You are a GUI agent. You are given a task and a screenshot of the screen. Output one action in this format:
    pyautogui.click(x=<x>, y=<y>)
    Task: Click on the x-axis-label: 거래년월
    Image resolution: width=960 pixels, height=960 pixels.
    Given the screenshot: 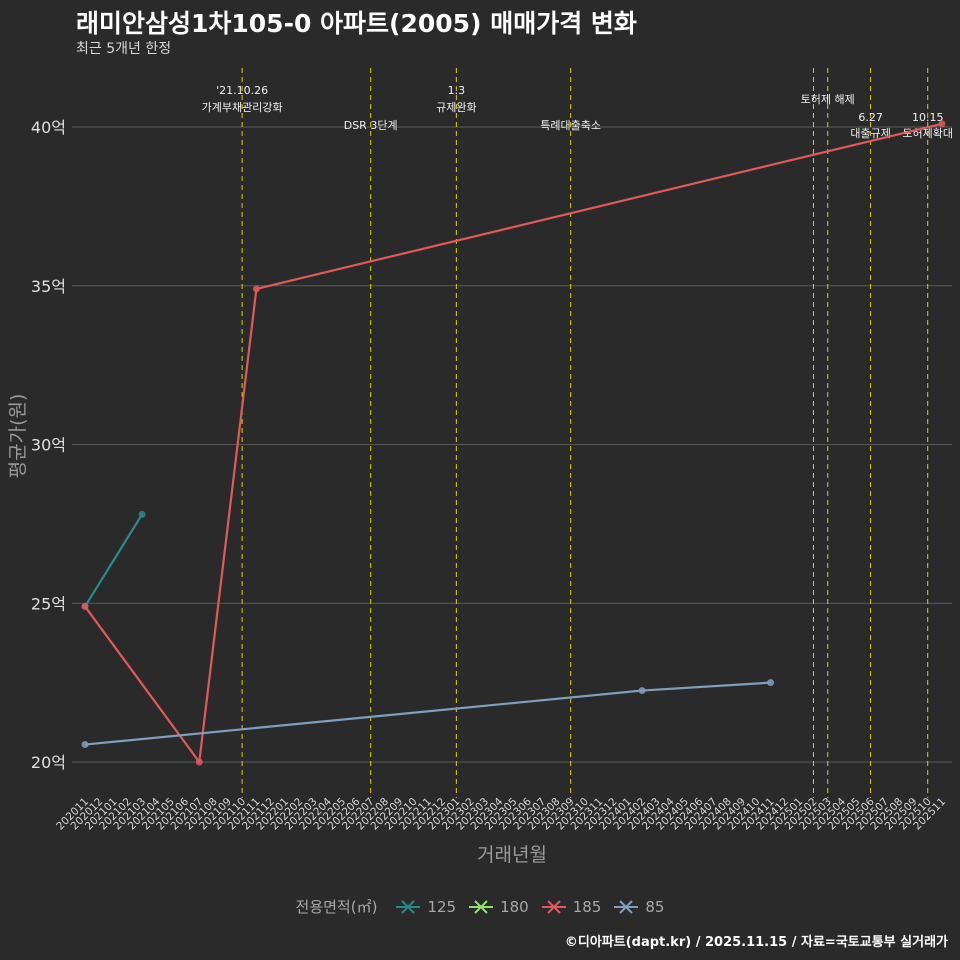 What is the action you would take?
    pyautogui.click(x=512, y=855)
    